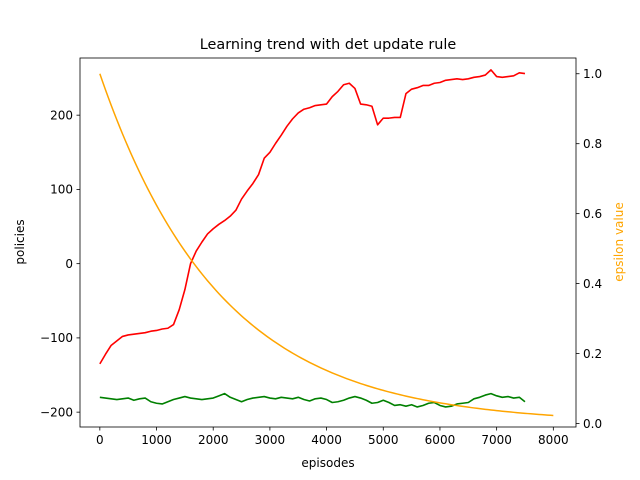  Describe the element at coordinates (326, 440) in the screenshot. I see `x-tick-label: 4000` at that location.